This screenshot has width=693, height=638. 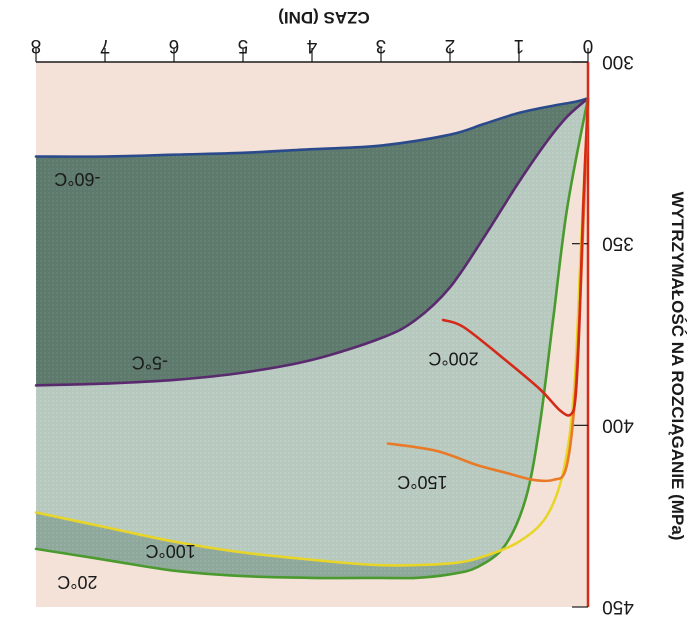 What do you see at coordinates (422, 482) in the screenshot?
I see `series-label: 150°C` at bounding box center [422, 482].